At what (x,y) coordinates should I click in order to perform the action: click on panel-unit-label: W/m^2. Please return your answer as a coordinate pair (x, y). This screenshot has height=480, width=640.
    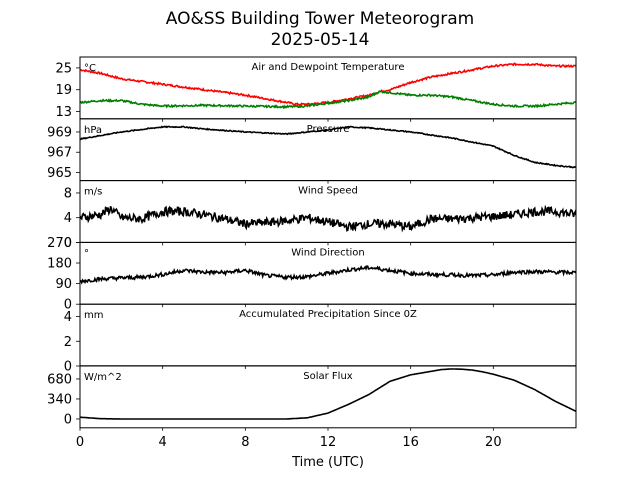
    Looking at the image, I should click on (103, 377).